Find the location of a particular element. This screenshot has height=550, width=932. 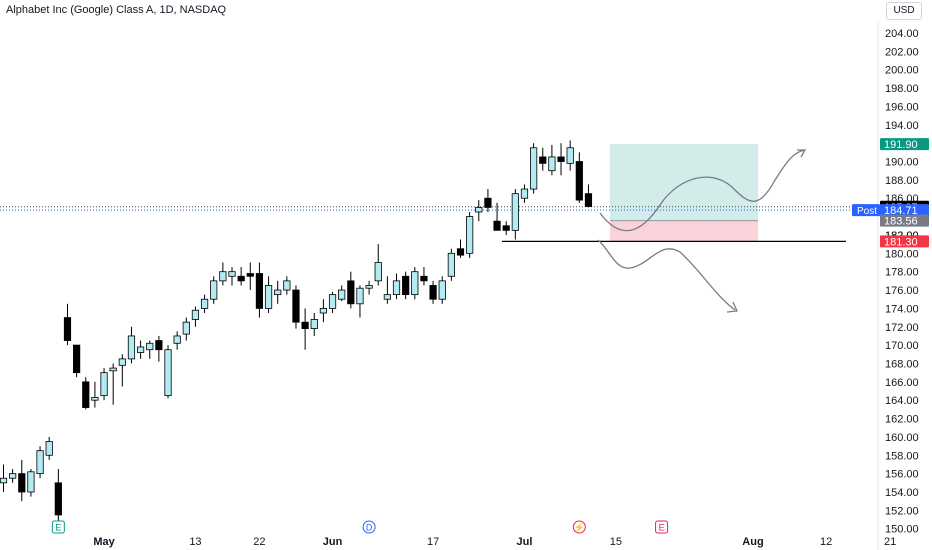

price-tick-label: 174.00 is located at coordinates (902, 309).